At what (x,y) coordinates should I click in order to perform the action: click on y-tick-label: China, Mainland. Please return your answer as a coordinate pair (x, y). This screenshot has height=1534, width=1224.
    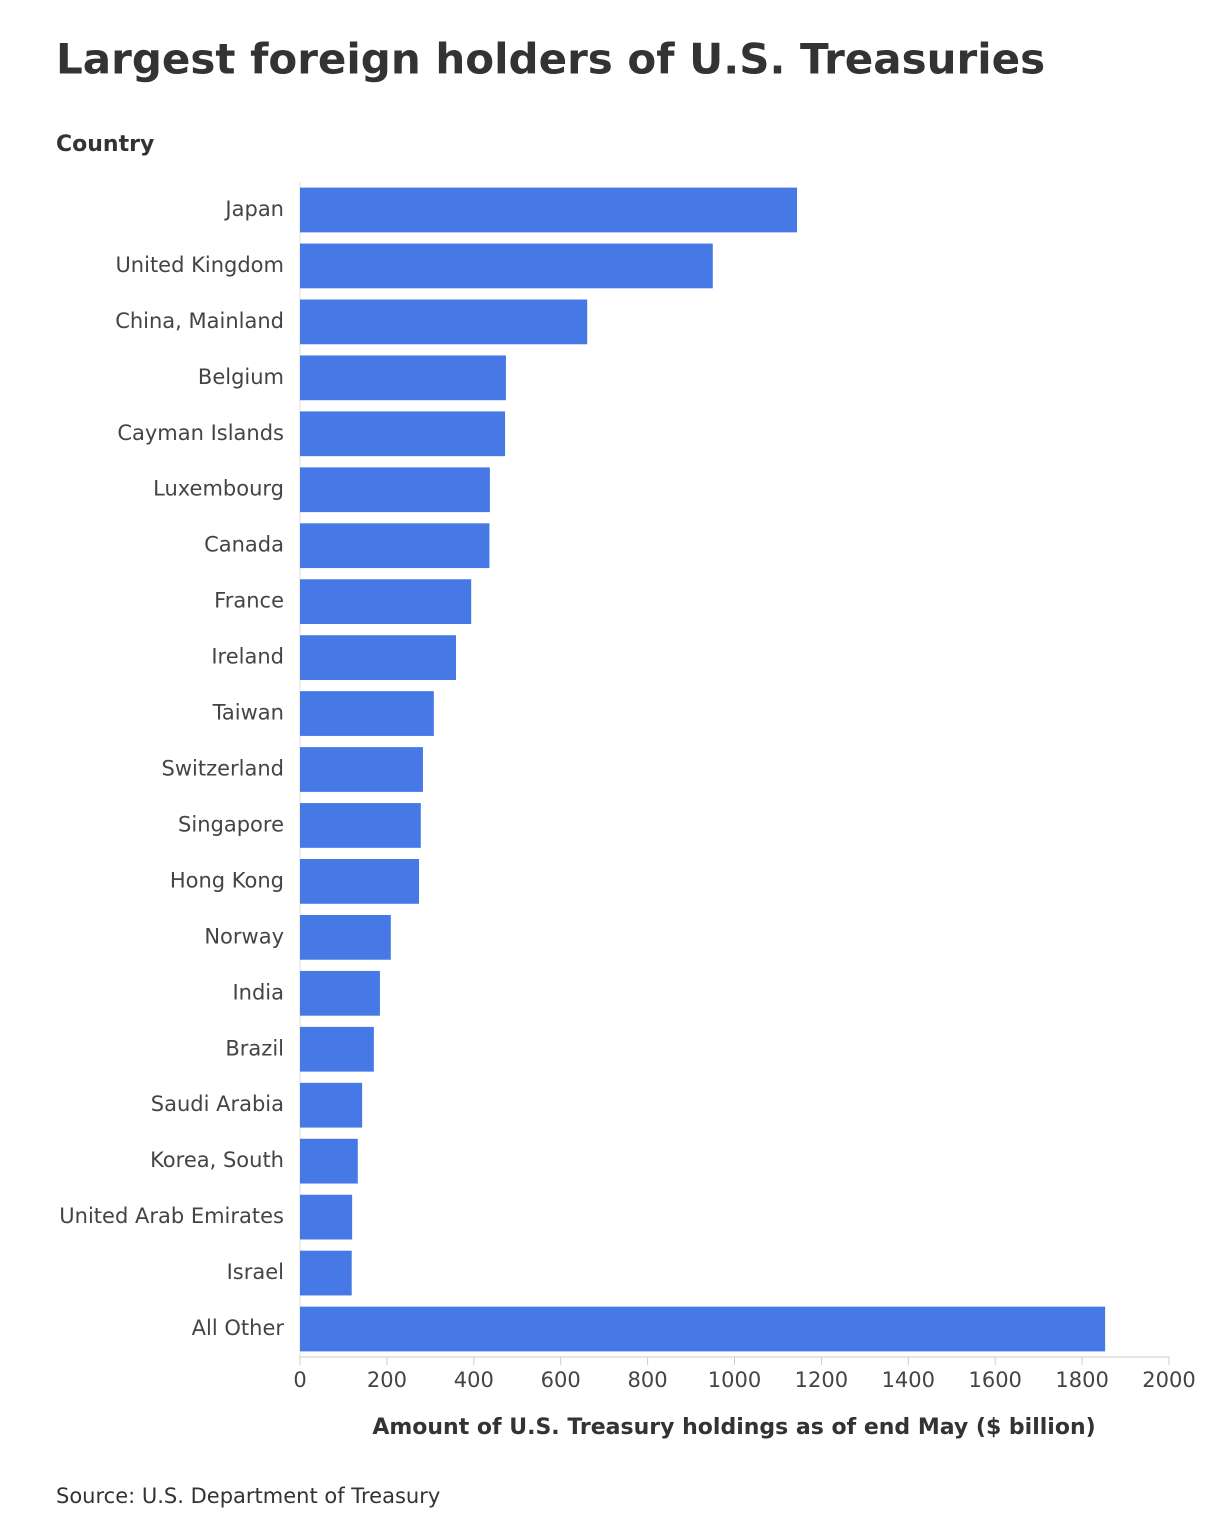
    Looking at the image, I should click on (199, 321).